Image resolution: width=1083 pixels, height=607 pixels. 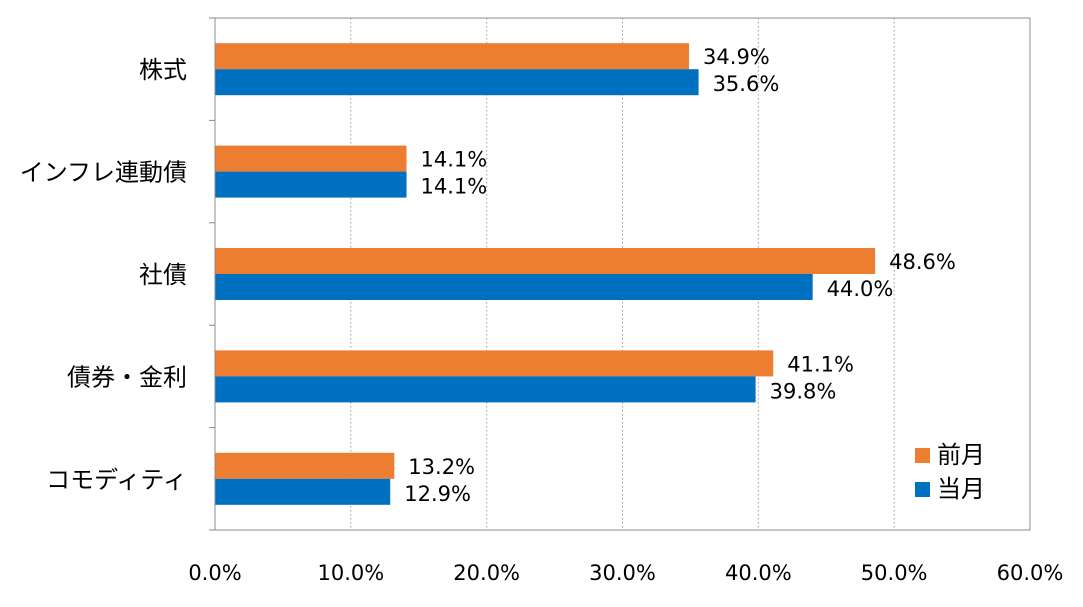 I want to click on x-tick-label: 40.0%, so click(x=758, y=573).